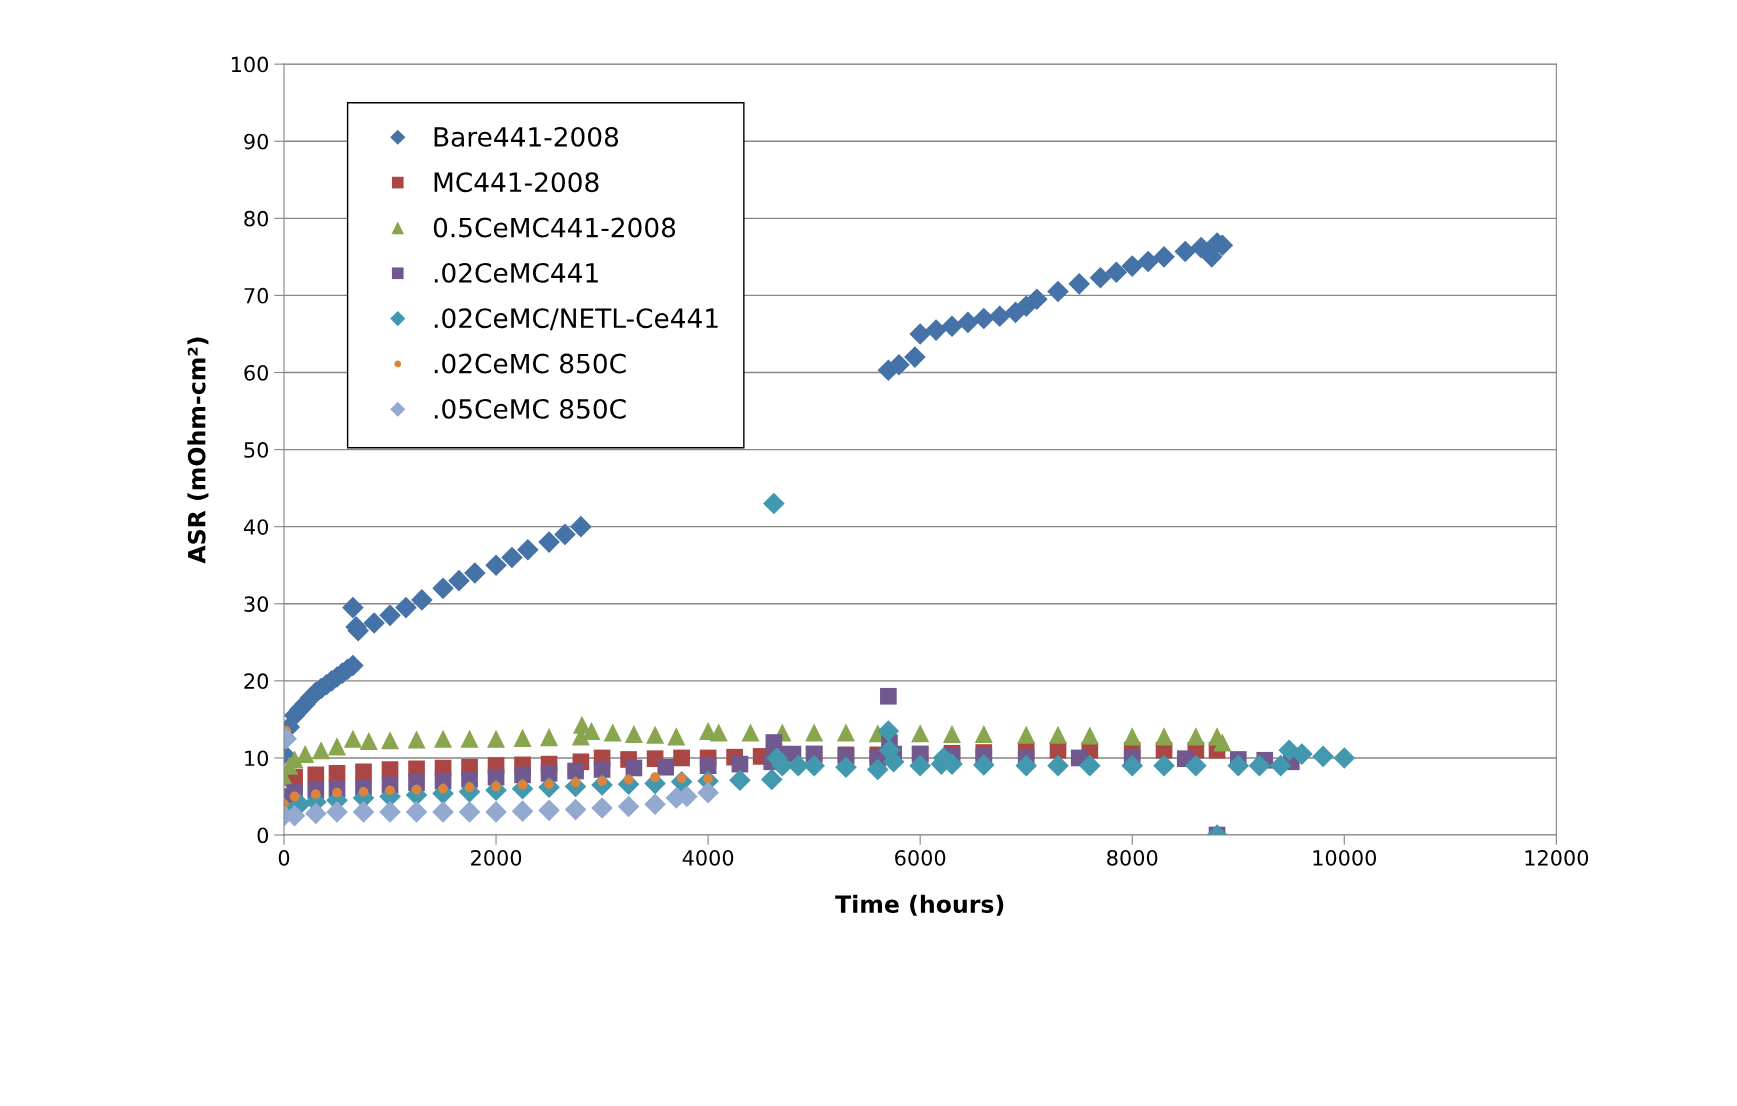  I want to click on x-axis-title: Time (hours), so click(919, 905).